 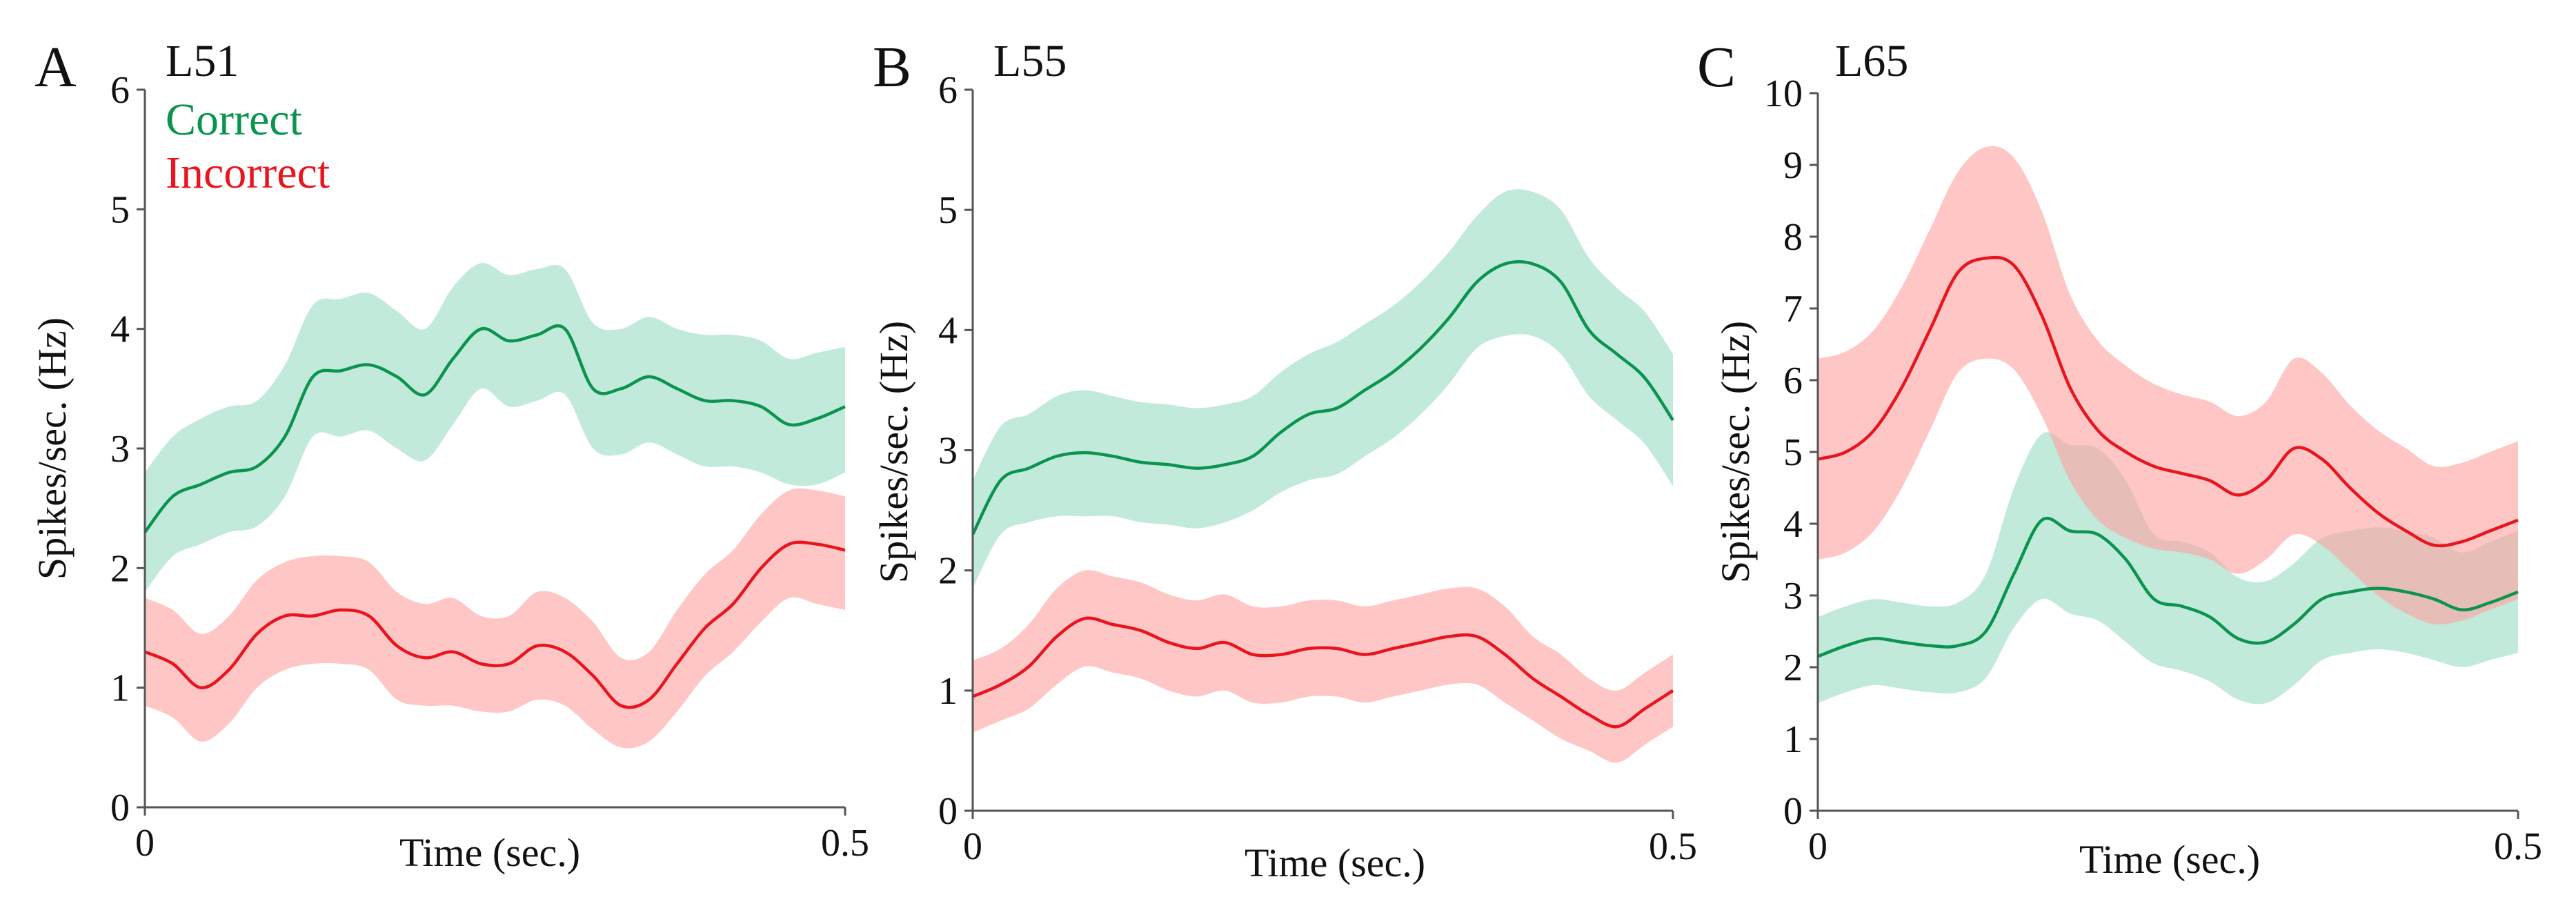 I want to click on y-ticks: 0 1 2 3 4 5 6 7 8 9 10, so click(x=1791, y=452).